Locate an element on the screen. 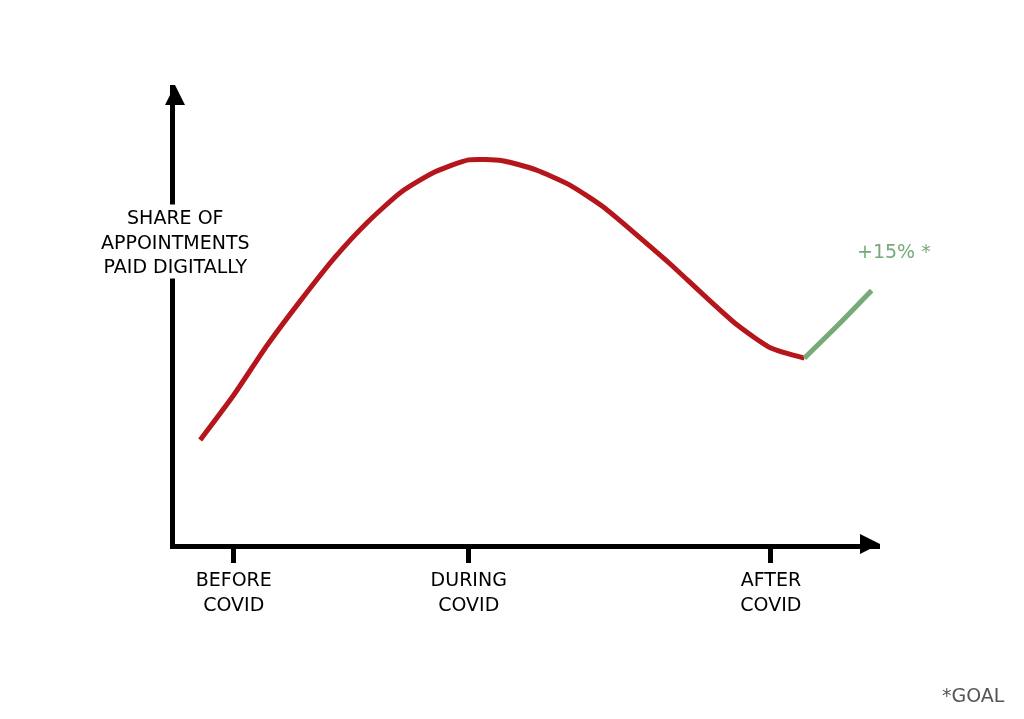 This screenshot has height=719, width=1024. text: *GOAL is located at coordinates (973, 695).